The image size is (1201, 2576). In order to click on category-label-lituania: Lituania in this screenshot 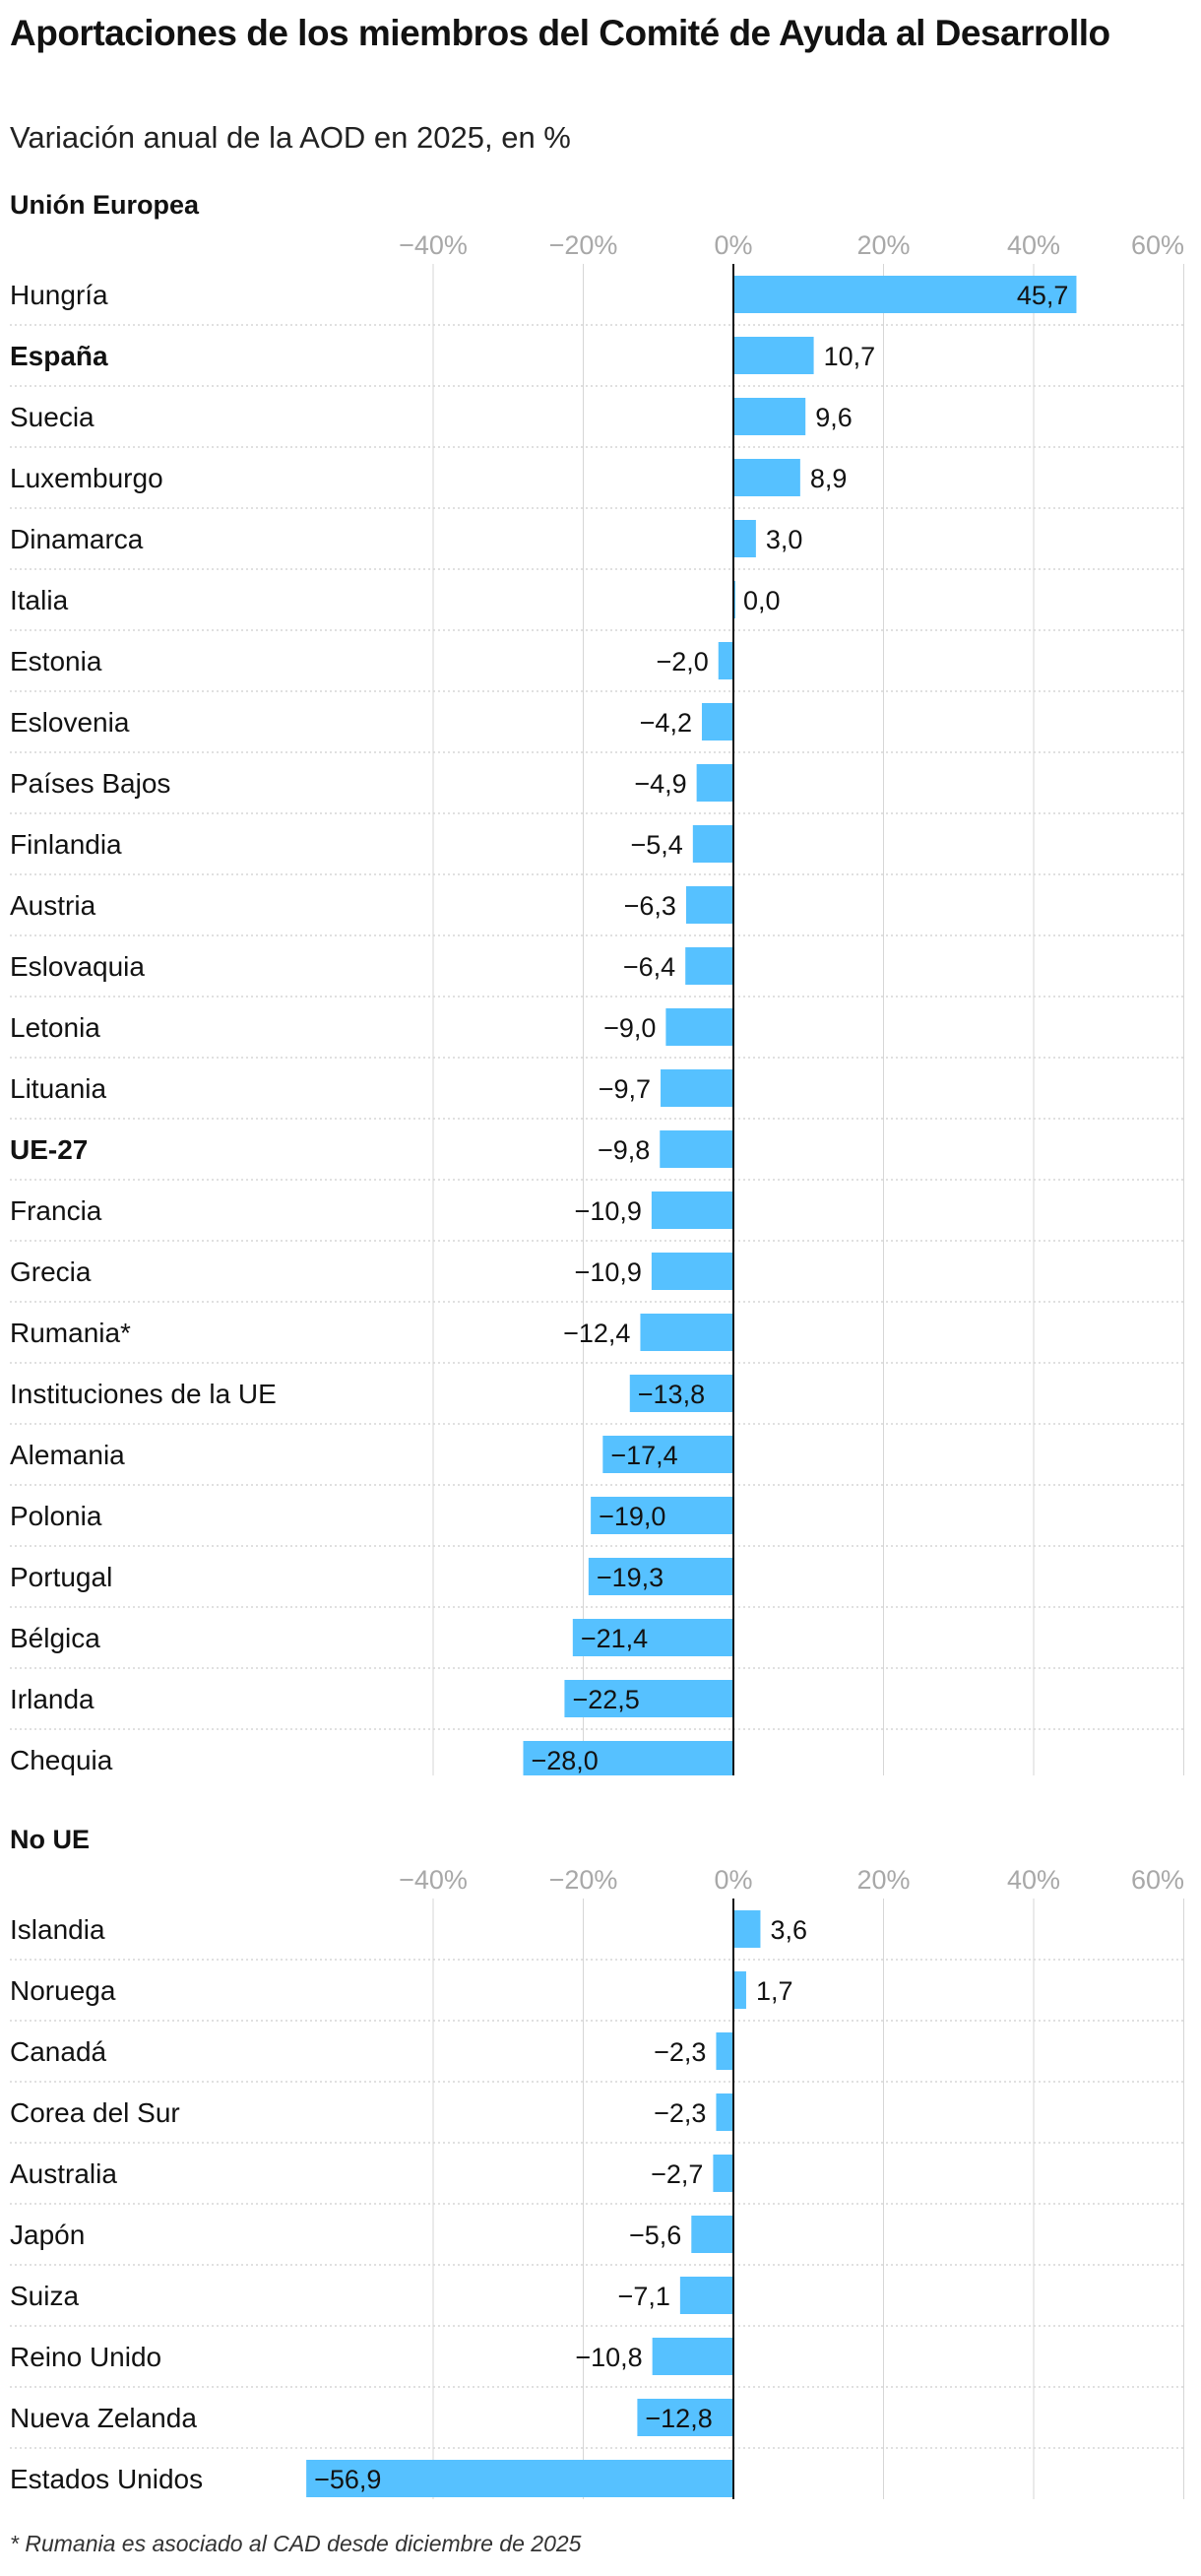, I will do `click(58, 1088)`.